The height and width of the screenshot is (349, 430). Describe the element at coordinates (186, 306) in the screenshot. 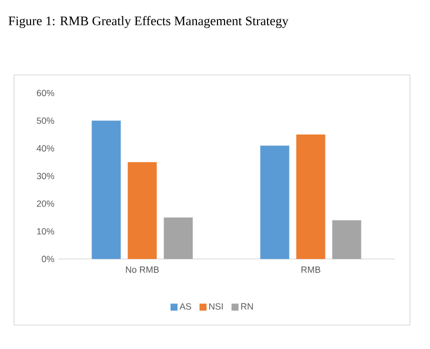

I see `legend-label: AS` at that location.